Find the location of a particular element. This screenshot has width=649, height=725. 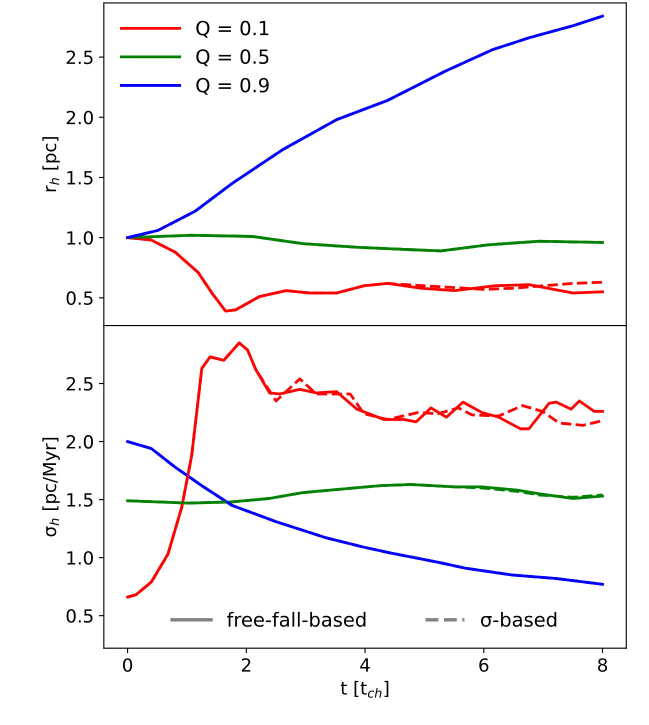

annotation: free-fall-based is located at coordinates (296, 619).